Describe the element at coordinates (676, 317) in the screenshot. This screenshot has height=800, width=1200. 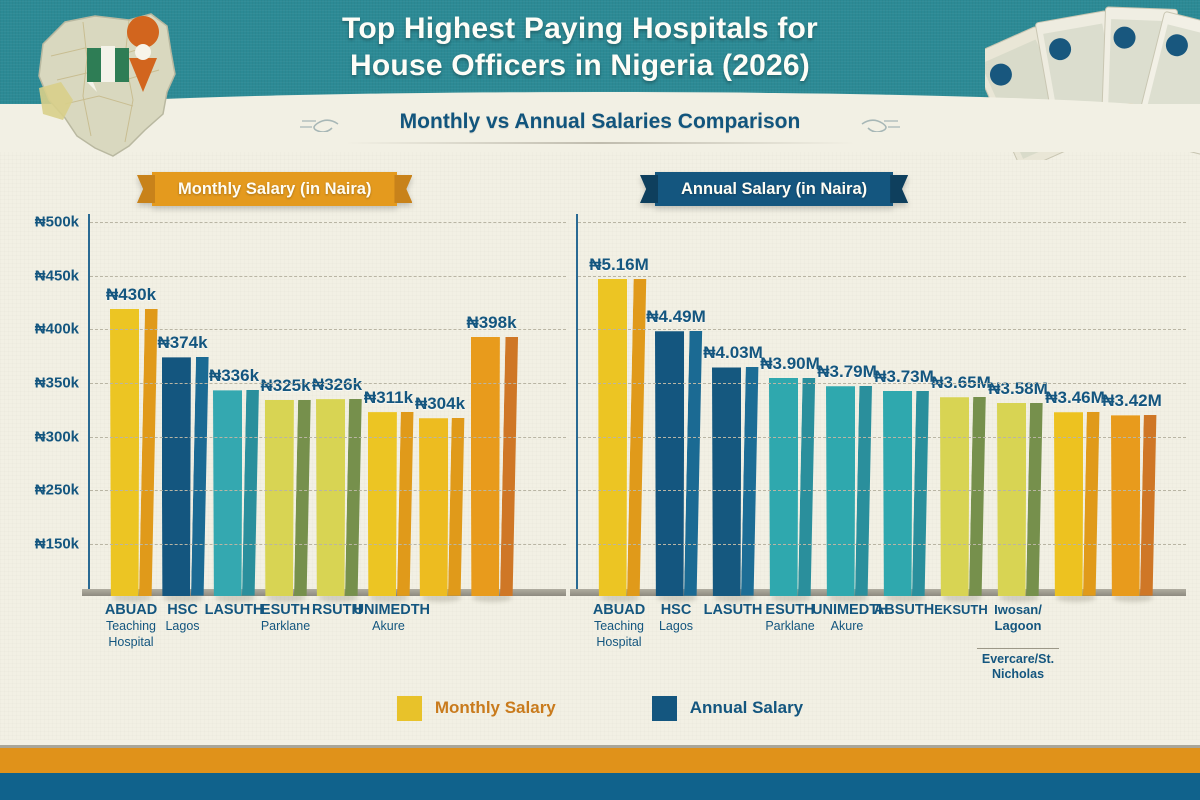
I see `bar-value-label: ₦4.49M` at that location.